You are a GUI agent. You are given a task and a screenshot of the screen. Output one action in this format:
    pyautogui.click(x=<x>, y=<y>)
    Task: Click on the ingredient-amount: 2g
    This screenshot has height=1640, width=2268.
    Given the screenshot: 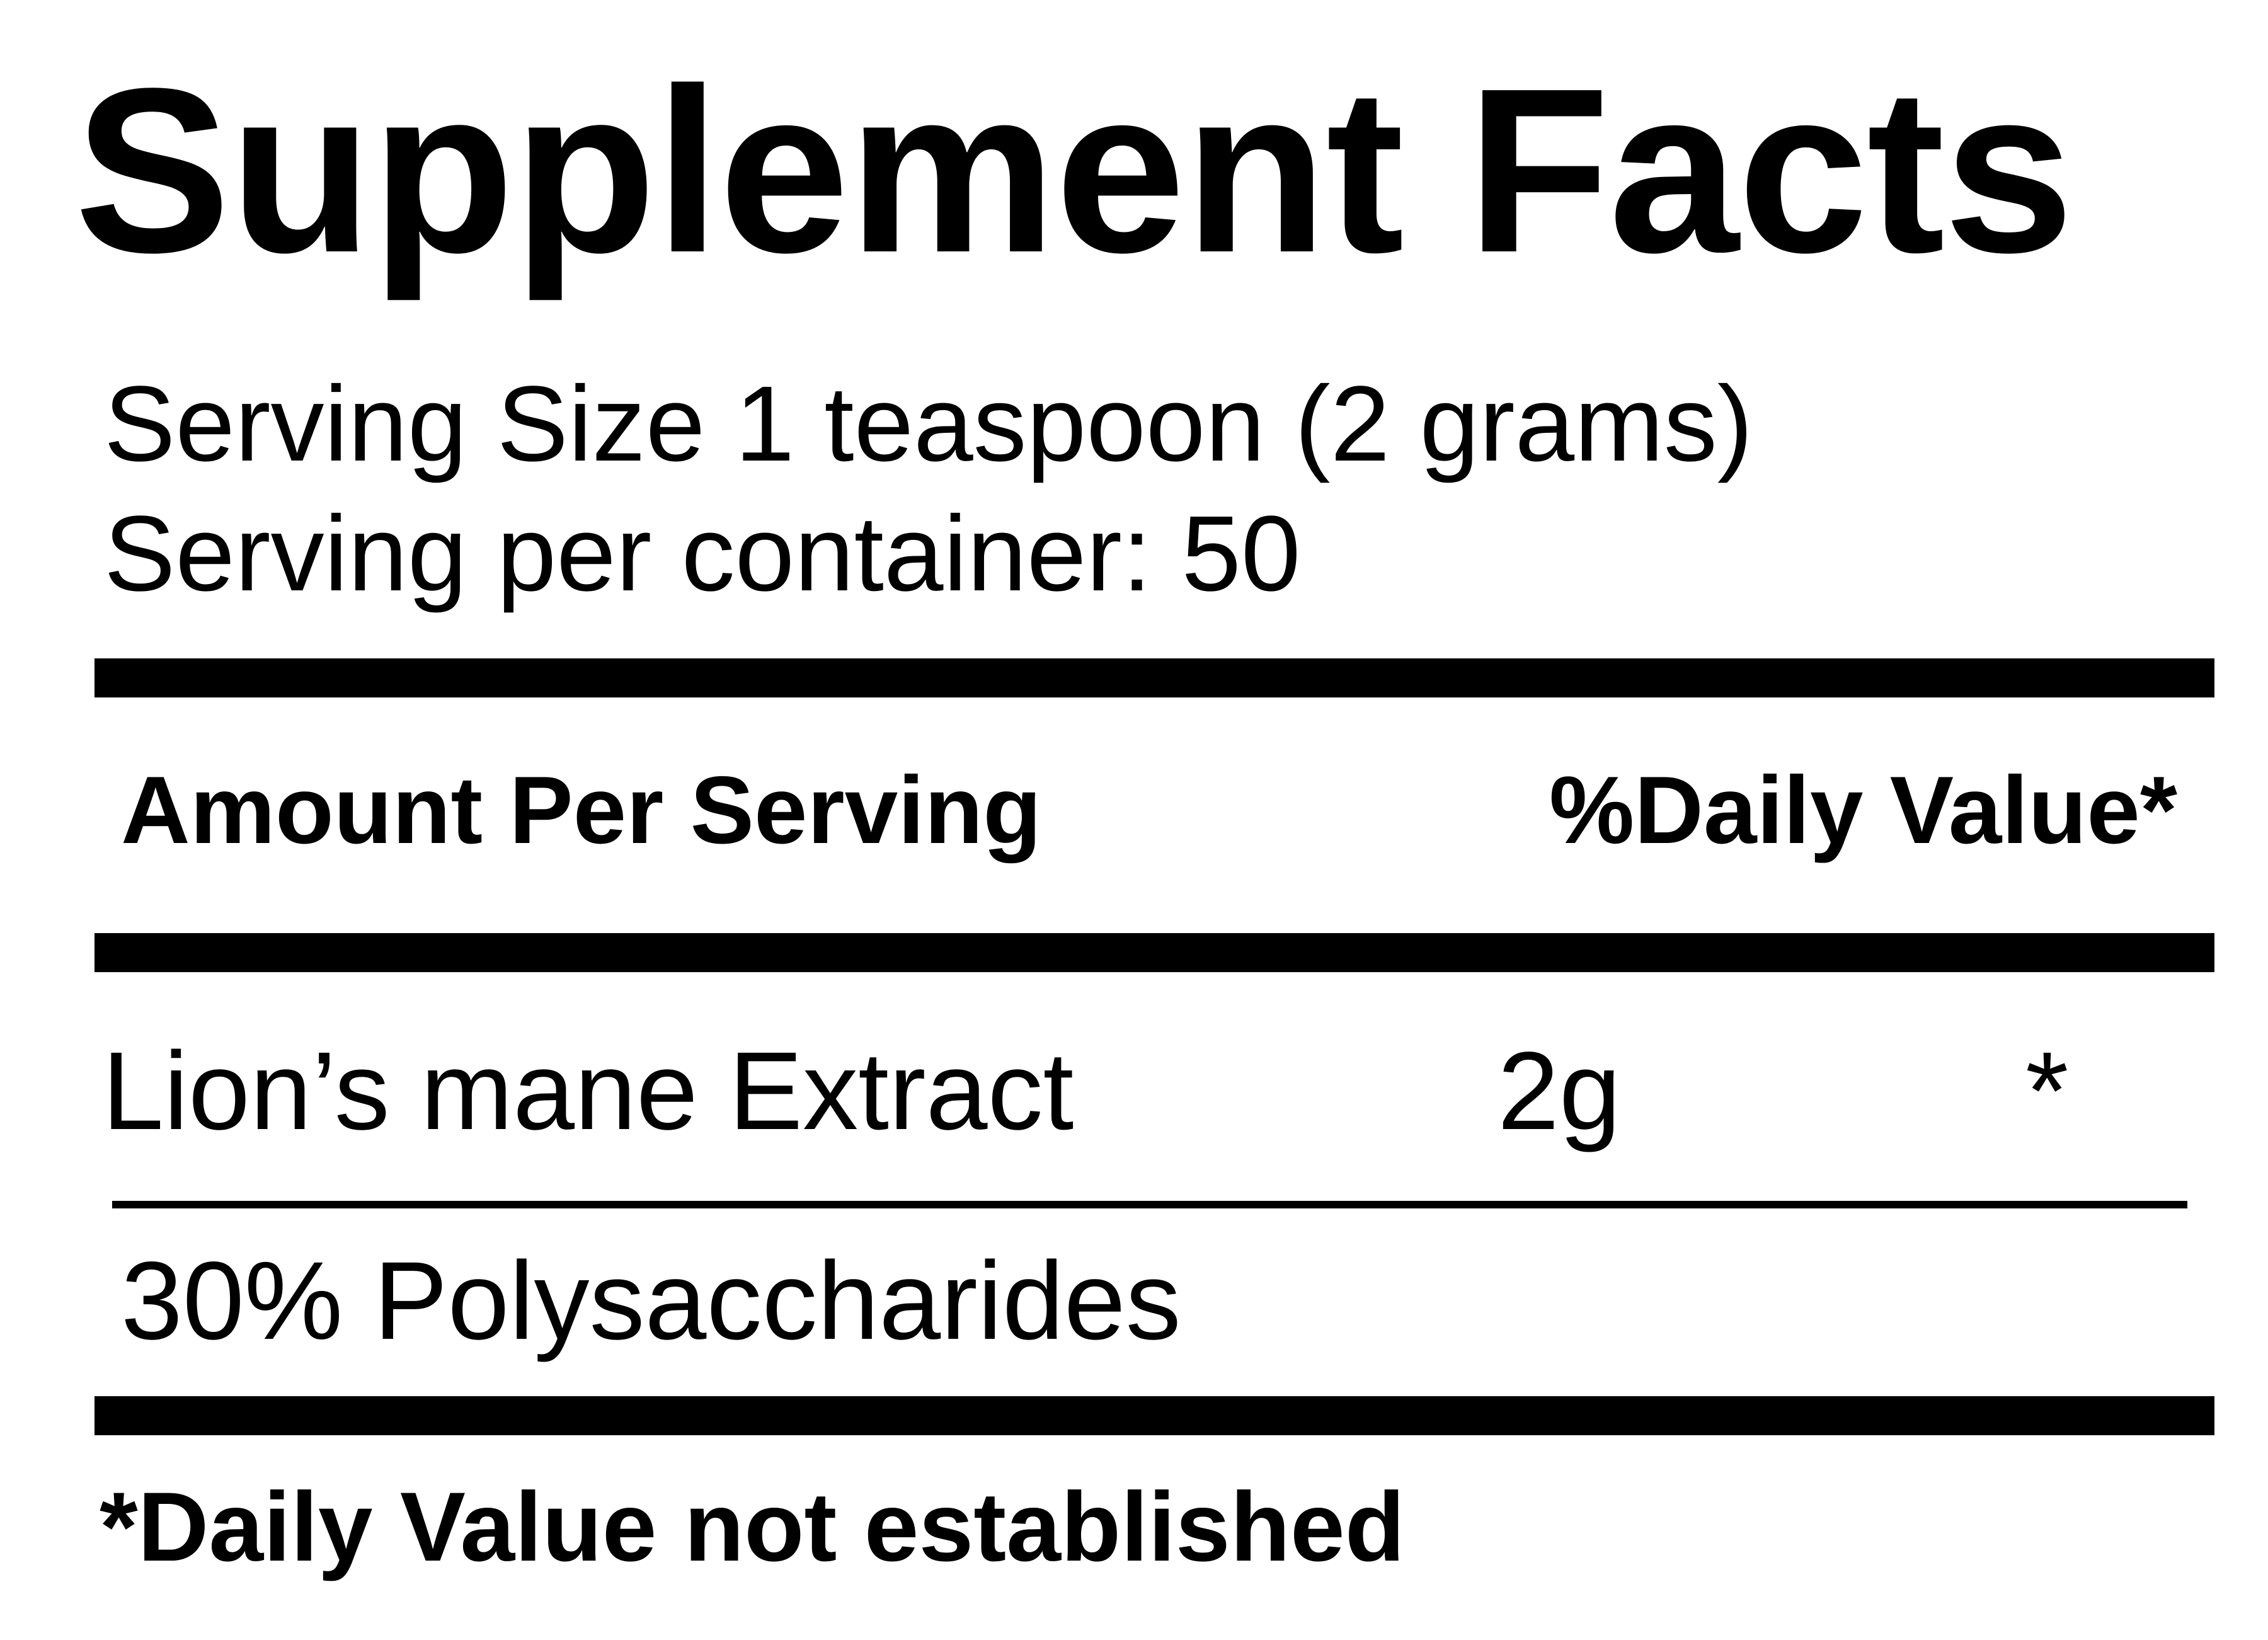 What is the action you would take?
    pyautogui.click(x=1559, y=1091)
    